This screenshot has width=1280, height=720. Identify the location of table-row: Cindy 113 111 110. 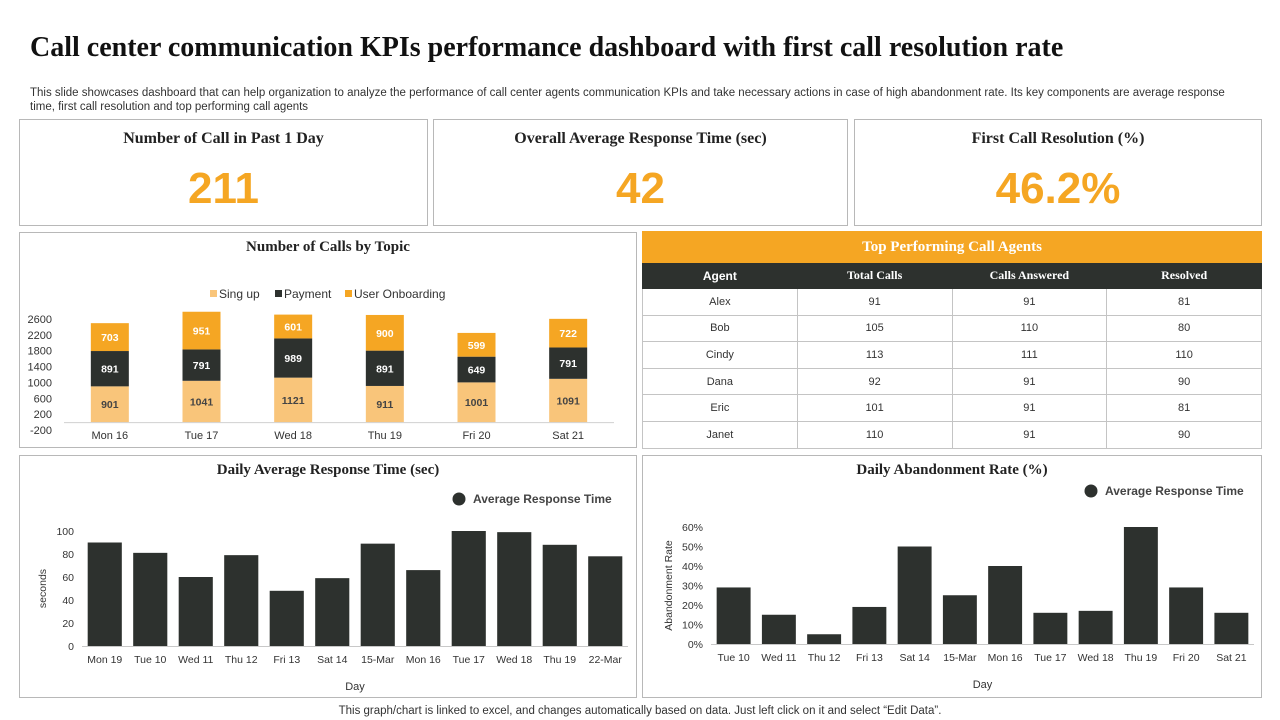
(952, 355).